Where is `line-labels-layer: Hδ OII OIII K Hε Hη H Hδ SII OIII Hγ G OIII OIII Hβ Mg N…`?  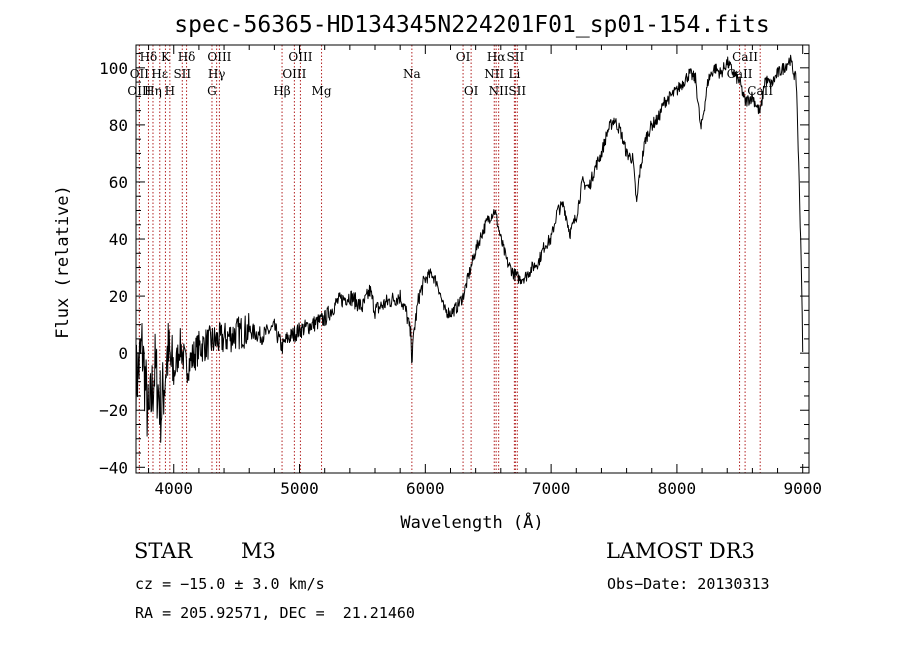
line-labels-layer: Hδ OII OIII K Hε Hη H Hδ SII OIII Hγ G OIII OIII Hβ Mg N… is located at coordinates (450, 74).